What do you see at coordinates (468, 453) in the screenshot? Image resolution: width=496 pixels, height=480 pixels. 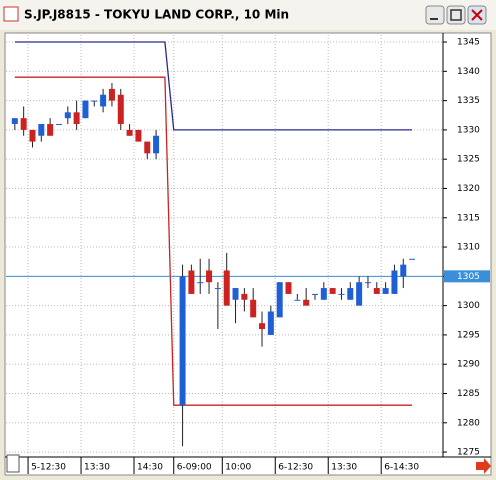 I see `y-tick-label: 1275` at bounding box center [468, 453].